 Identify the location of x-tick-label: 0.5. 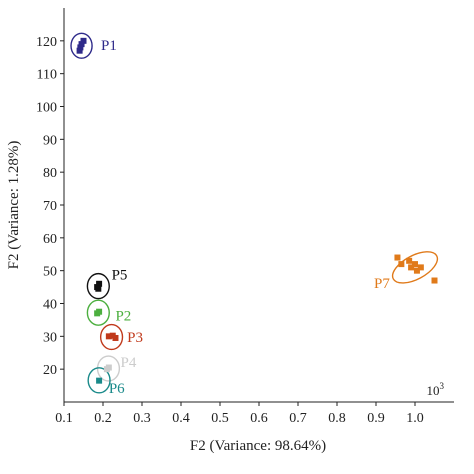
(220, 418).